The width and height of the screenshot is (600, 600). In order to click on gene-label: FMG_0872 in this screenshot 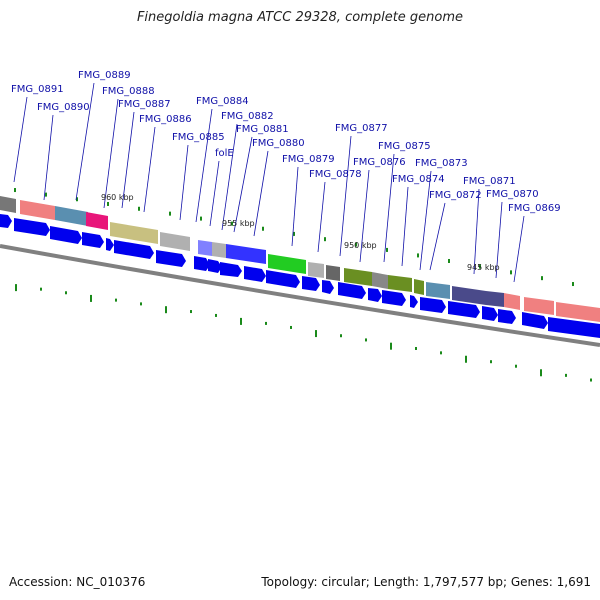, I will do `click(455, 195)`.